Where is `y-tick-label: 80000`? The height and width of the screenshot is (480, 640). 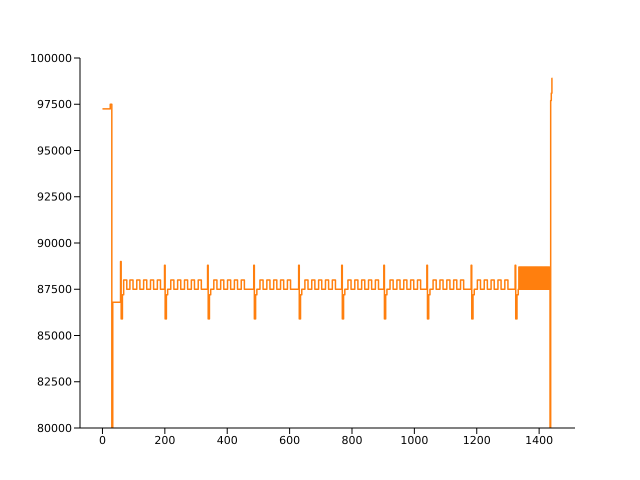
y-tick-label: 80000 is located at coordinates (54, 428).